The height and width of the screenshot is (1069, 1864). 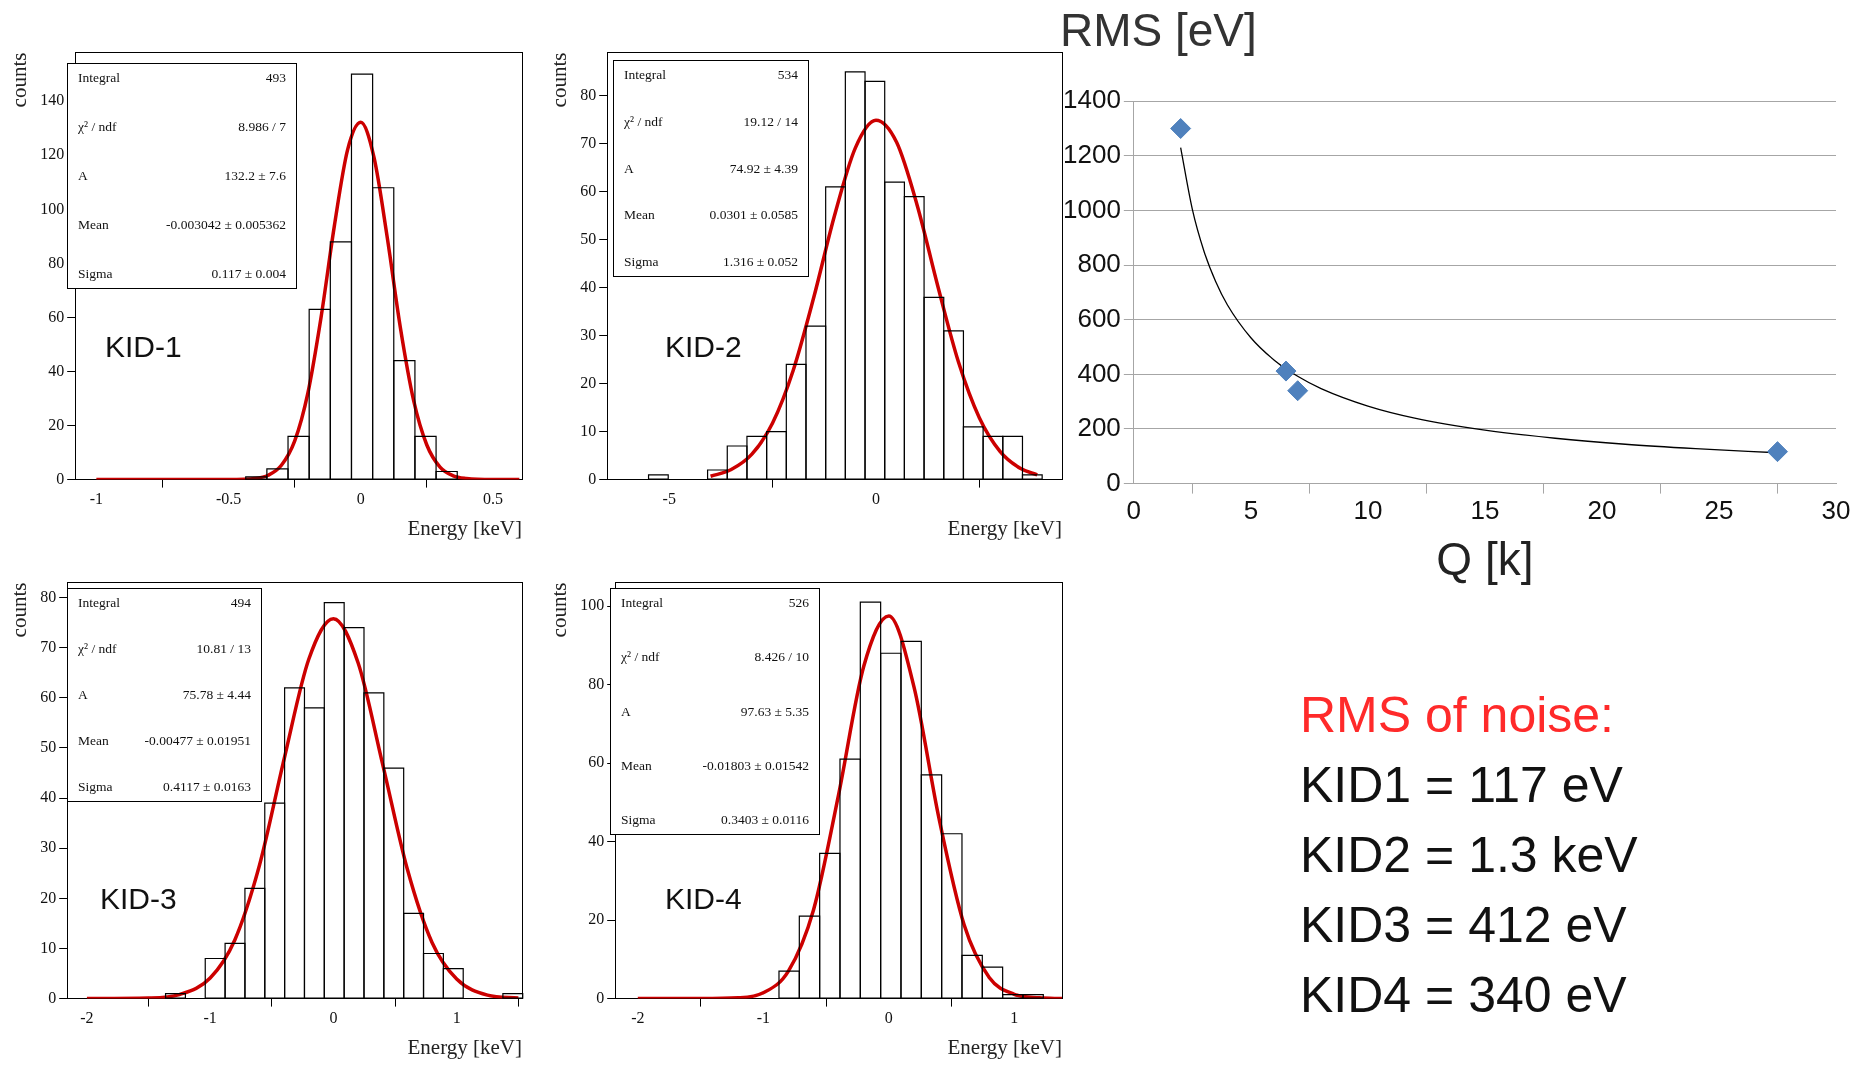 What do you see at coordinates (1099, 427) in the screenshot?
I see `y-tick-label: 200` at bounding box center [1099, 427].